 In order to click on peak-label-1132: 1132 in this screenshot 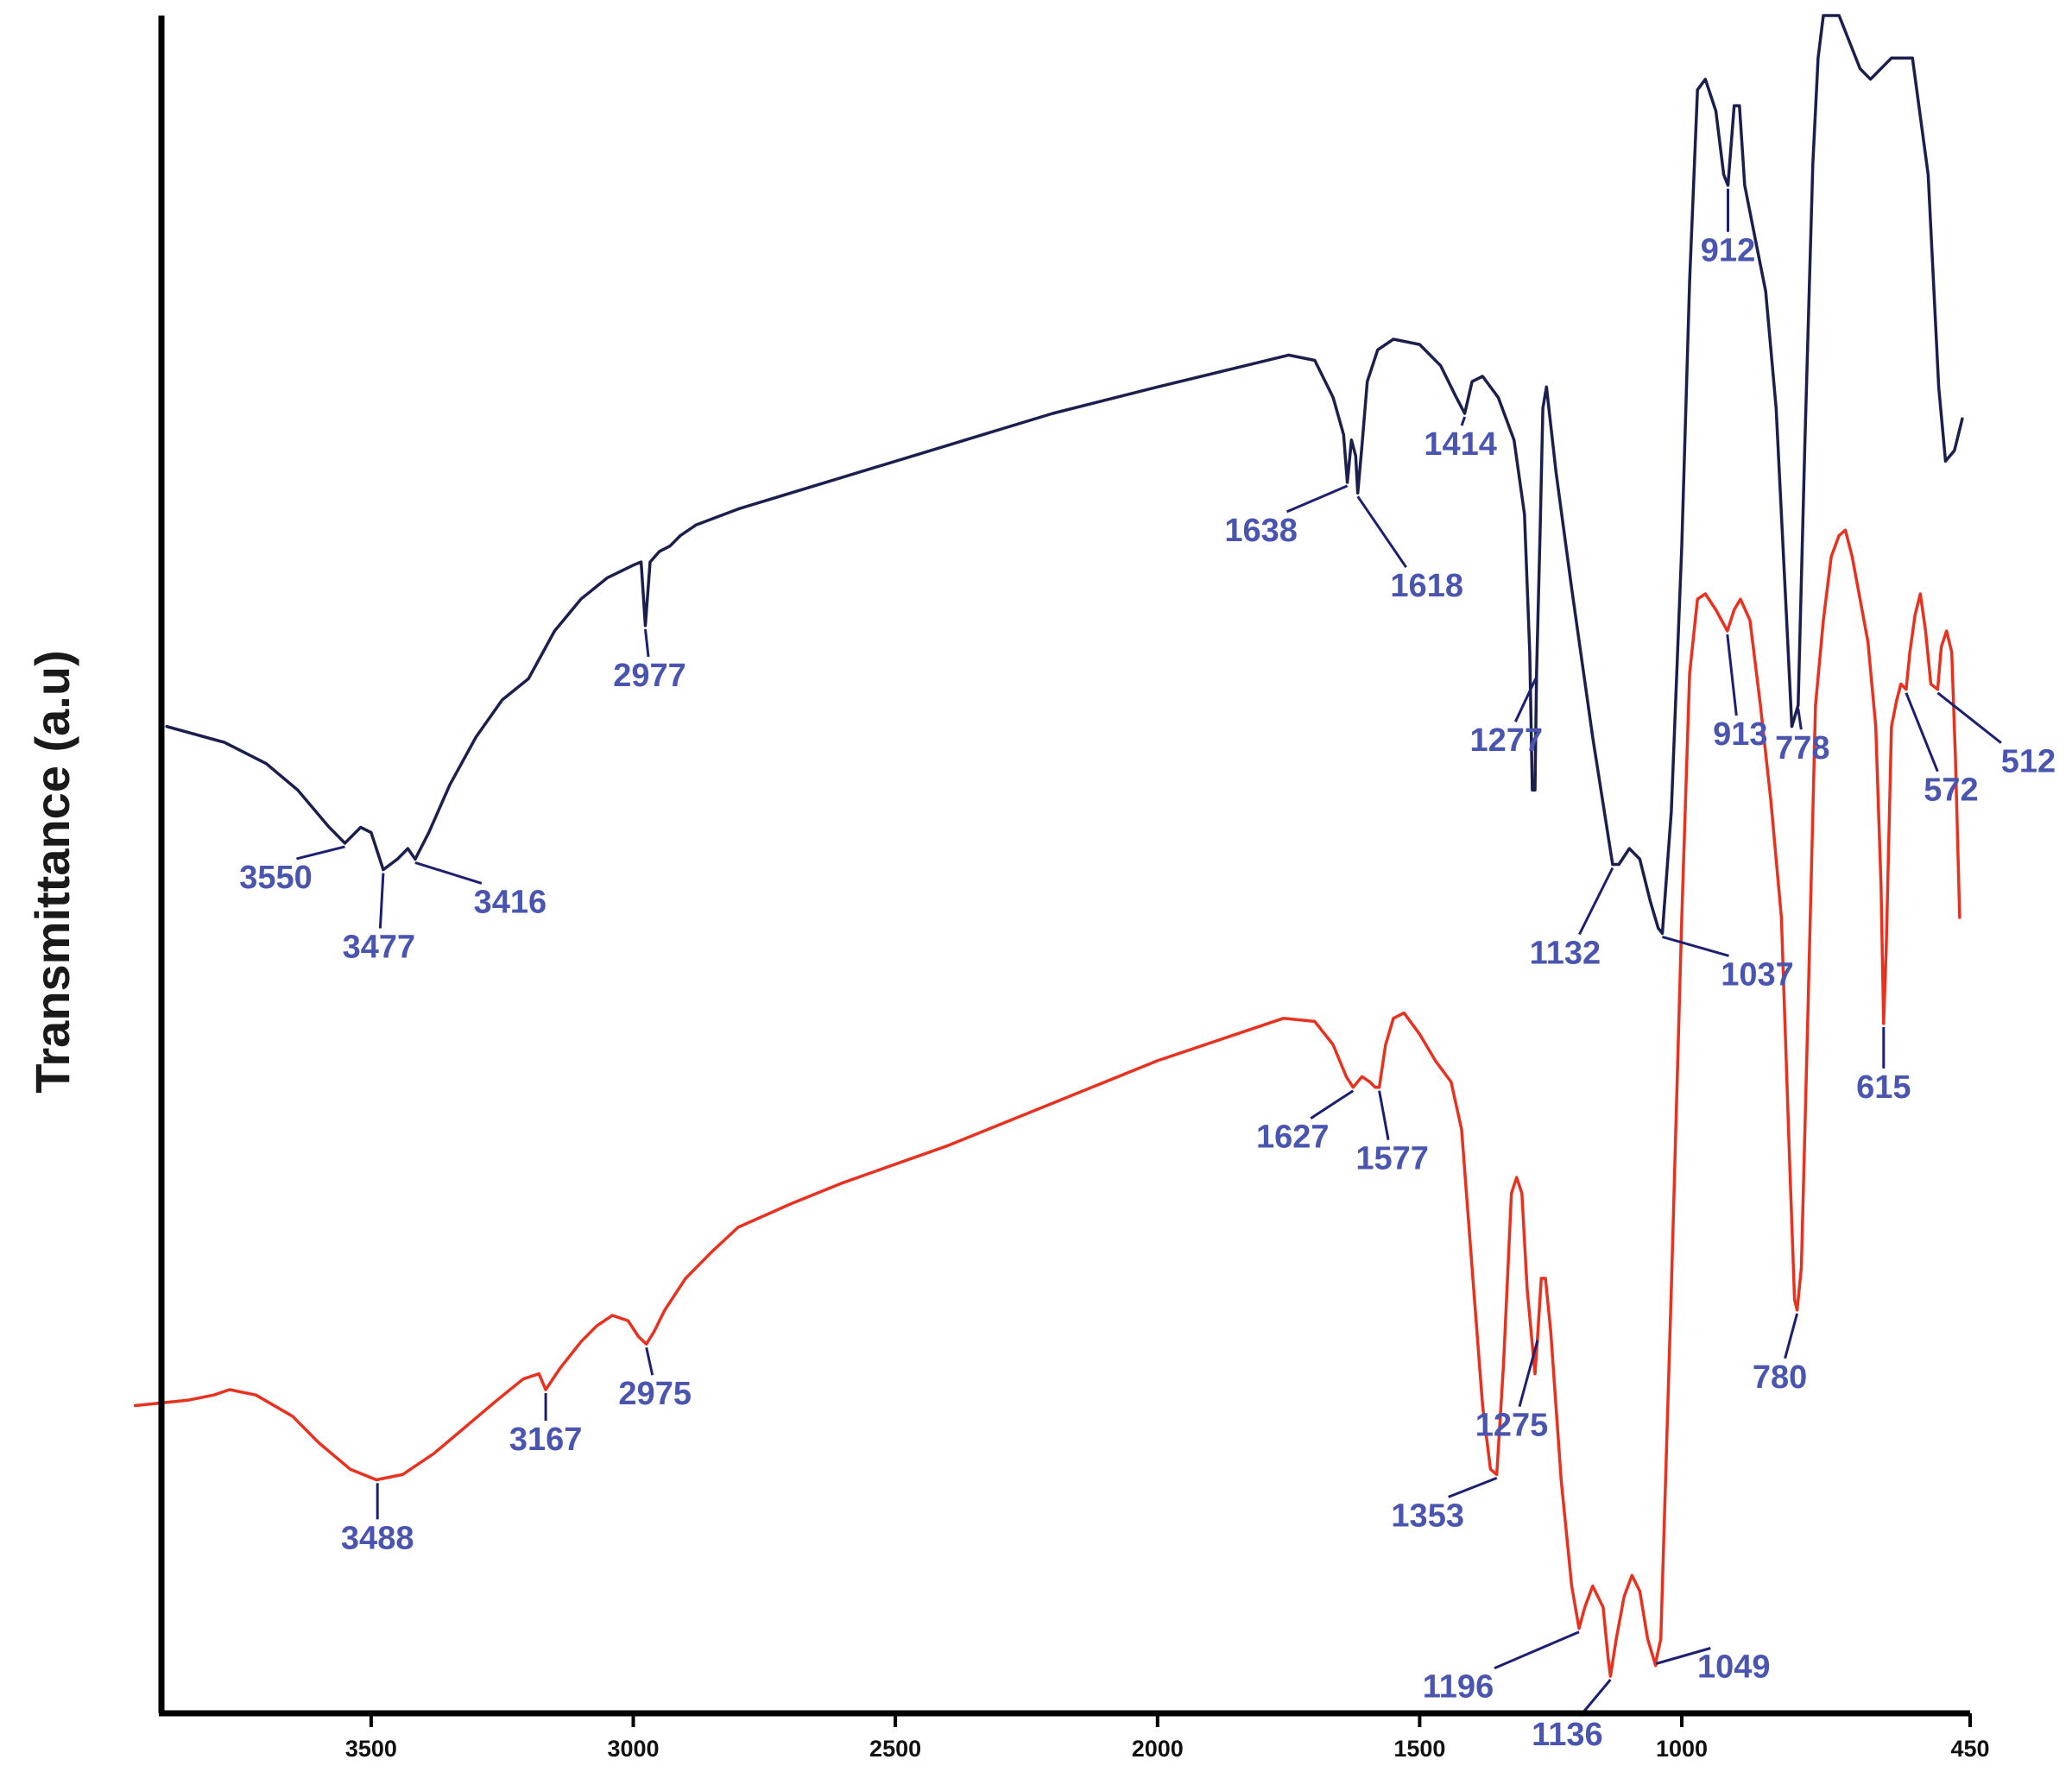, I will do `click(1565, 954)`.